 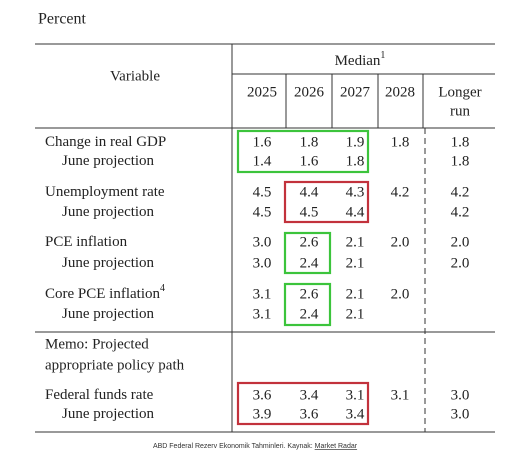 I want to click on row-label: Core PCE inflation4, so click(x=105, y=292).